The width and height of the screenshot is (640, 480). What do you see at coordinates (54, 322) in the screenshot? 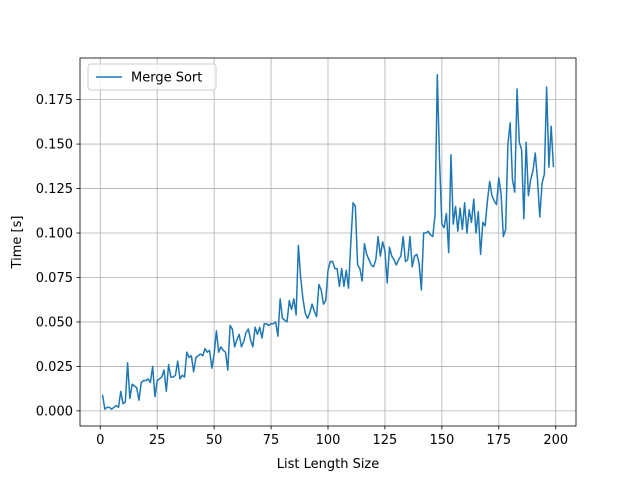
I see `y-tick-label: 0.050` at bounding box center [54, 322].